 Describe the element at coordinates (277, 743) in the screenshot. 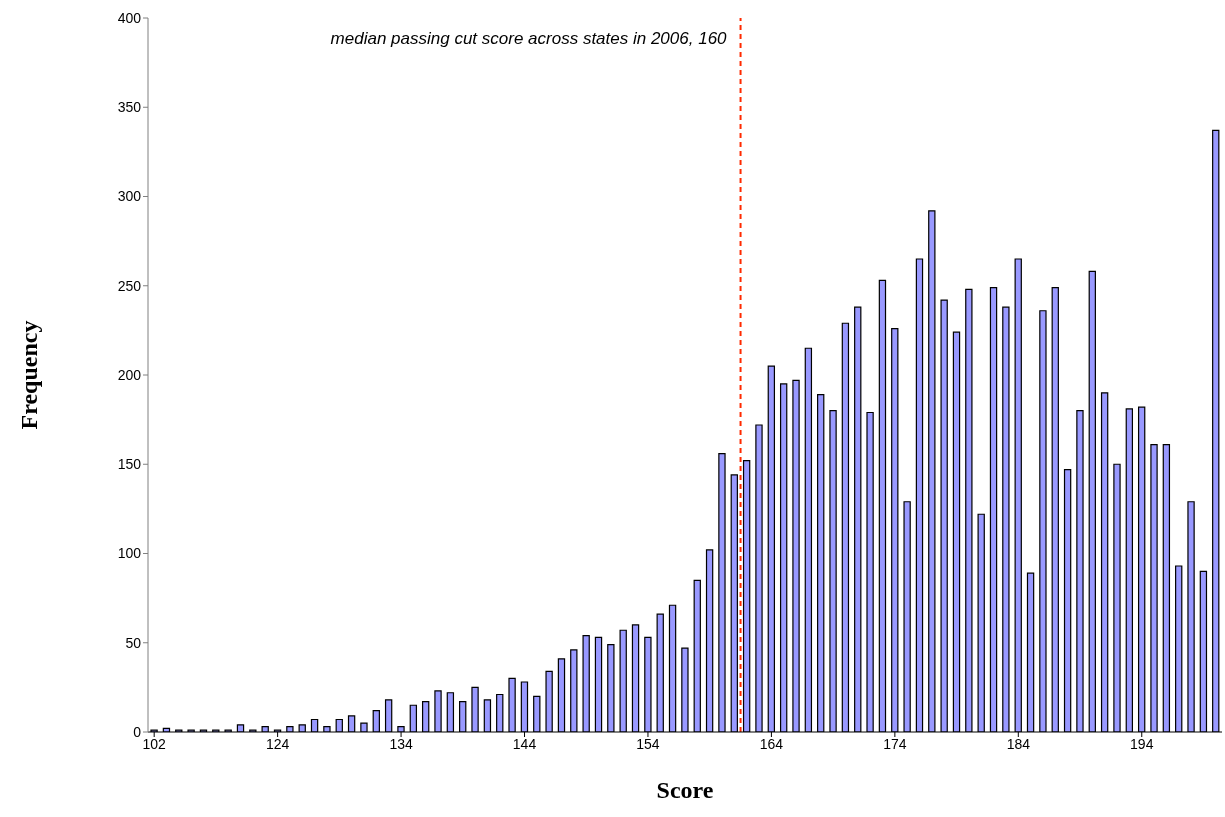

I see `x-tick-label: 124` at that location.